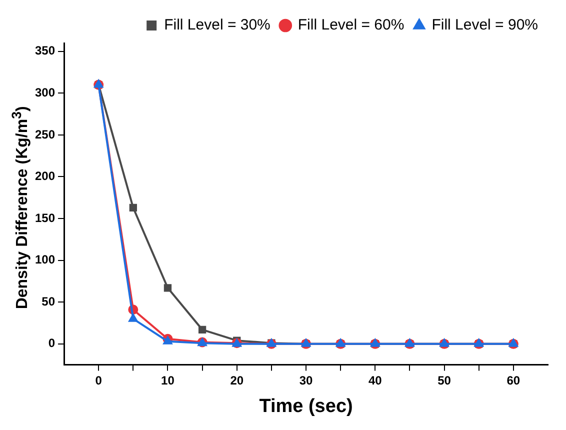  Describe the element at coordinates (306, 380) in the screenshot. I see `x-tick-label: 30` at that location.